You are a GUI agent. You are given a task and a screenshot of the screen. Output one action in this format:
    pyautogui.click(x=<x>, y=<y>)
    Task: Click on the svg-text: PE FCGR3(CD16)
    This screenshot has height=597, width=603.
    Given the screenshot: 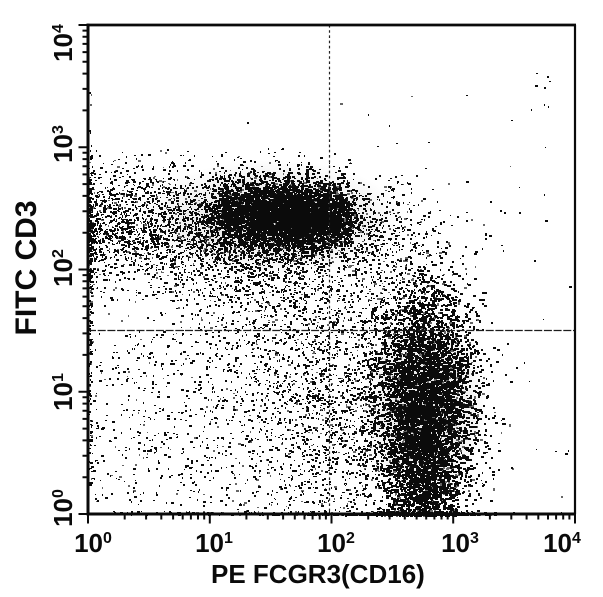 What is the action you would take?
    pyautogui.click(x=318, y=574)
    